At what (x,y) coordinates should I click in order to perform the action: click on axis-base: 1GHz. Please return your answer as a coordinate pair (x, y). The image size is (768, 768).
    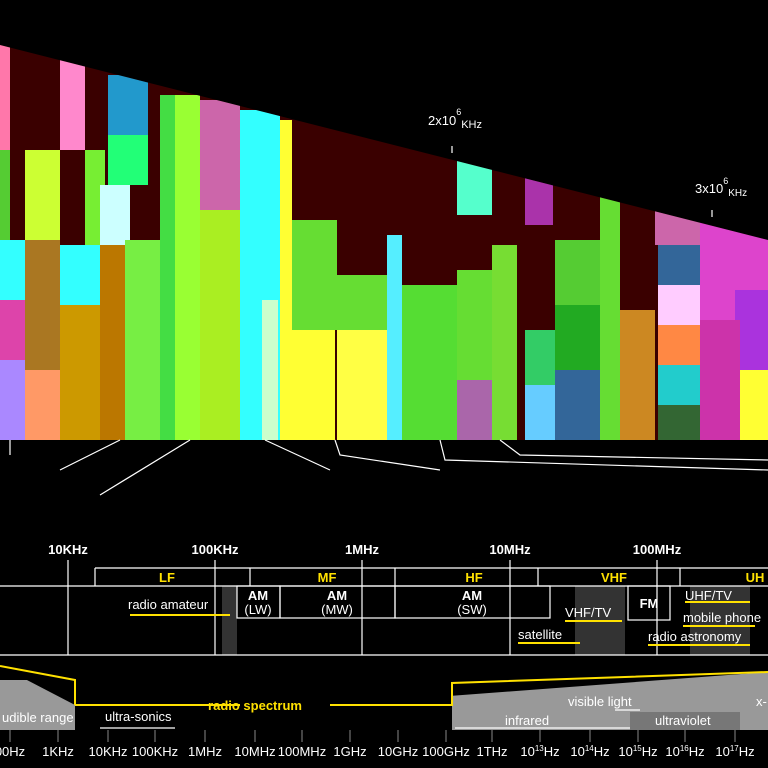
    Looking at the image, I should click on (349, 751).